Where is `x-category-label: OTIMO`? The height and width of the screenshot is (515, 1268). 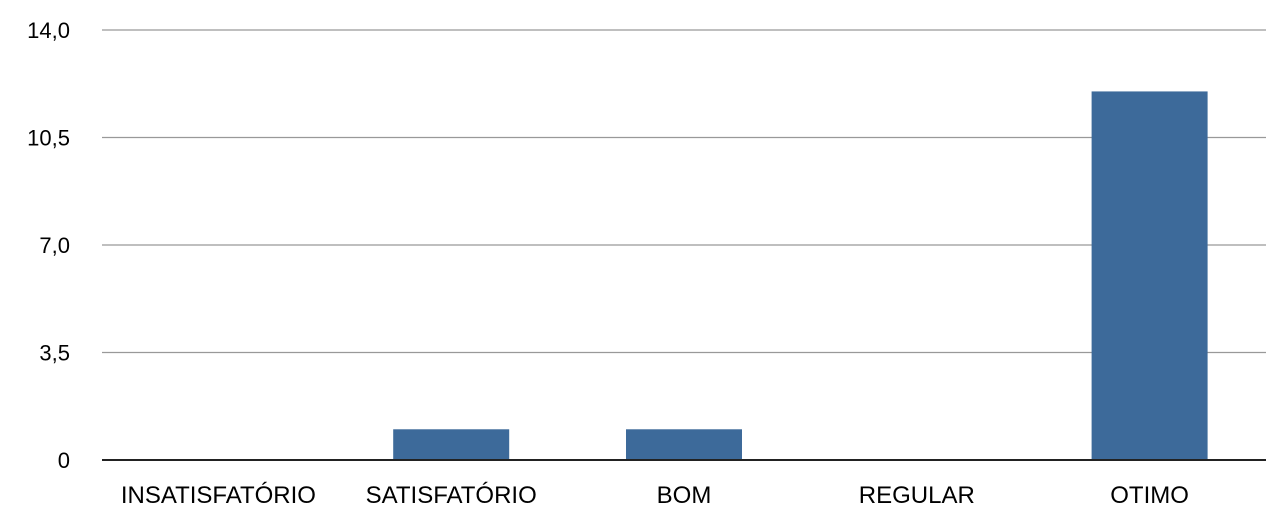
x-category-label: OTIMO is located at coordinates (1149, 495).